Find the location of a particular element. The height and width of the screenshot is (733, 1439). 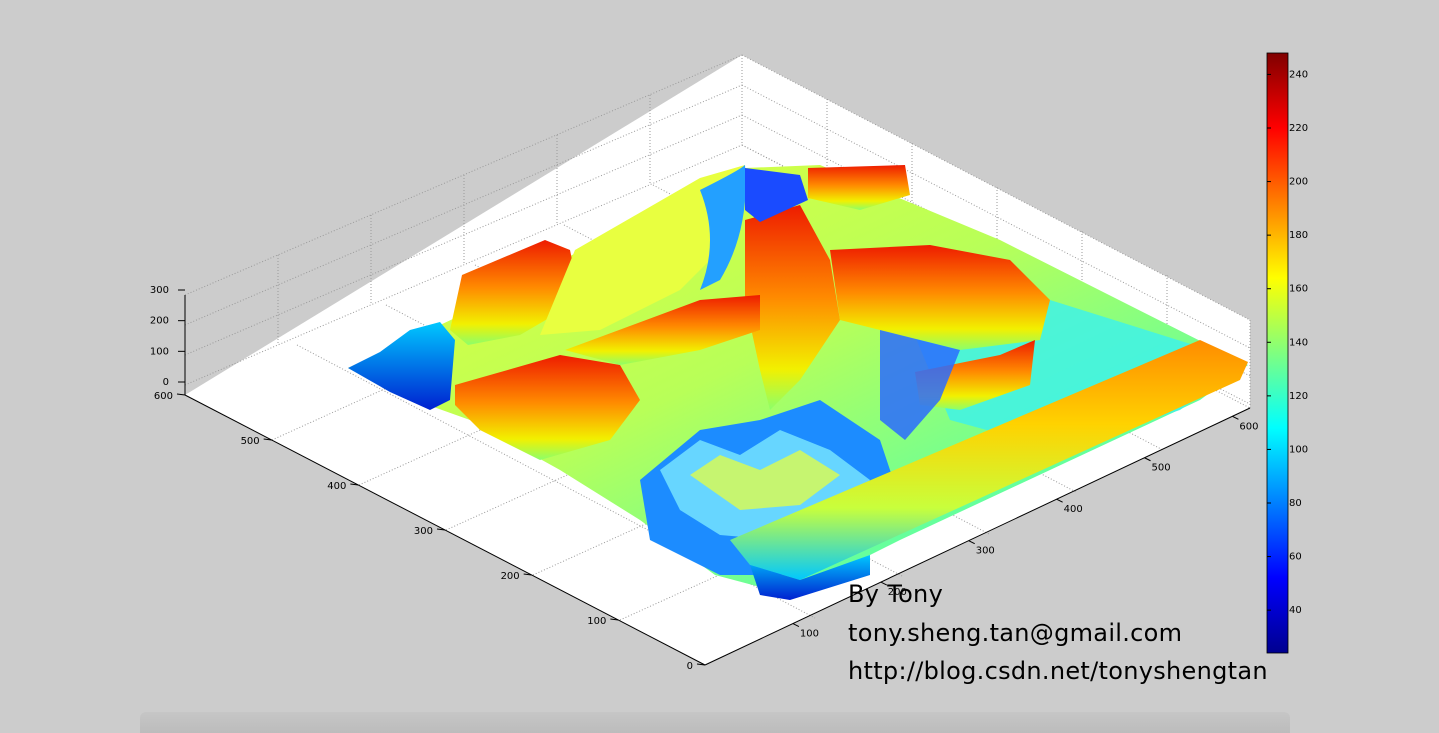

colorbar-tick-label: 80 is located at coordinates (1295, 503).